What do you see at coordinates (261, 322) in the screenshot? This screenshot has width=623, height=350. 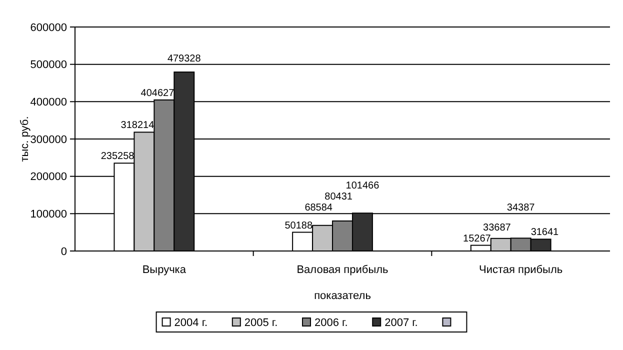 I see `legend-label: 2005 г.` at bounding box center [261, 322].